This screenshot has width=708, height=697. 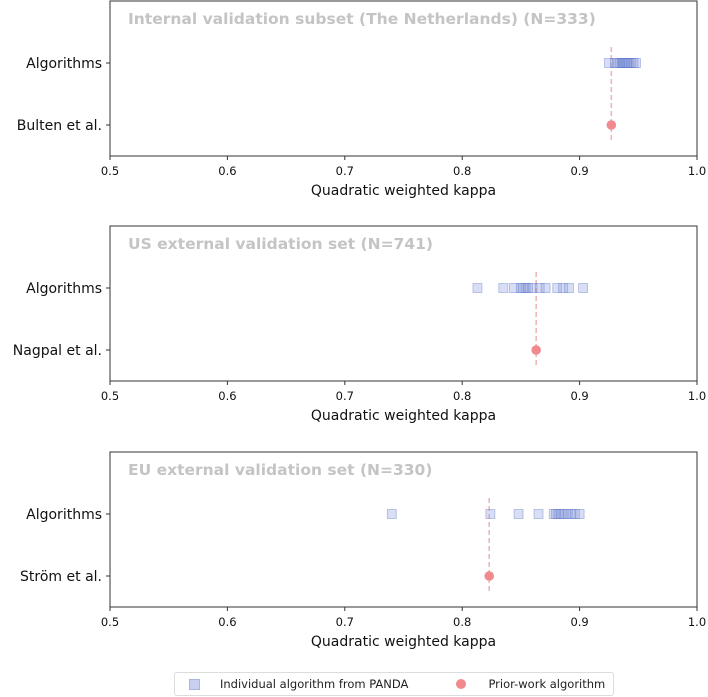 What do you see at coordinates (280, 470) in the screenshot?
I see `panel-title: EU external validation set (N=330)` at bounding box center [280, 470].